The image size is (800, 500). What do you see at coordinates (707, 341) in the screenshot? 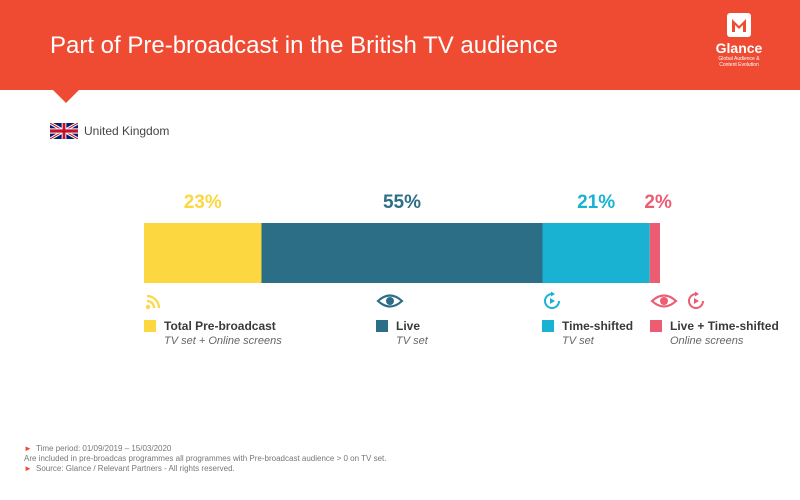
I see `legend-sub: Online screens` at bounding box center [707, 341].